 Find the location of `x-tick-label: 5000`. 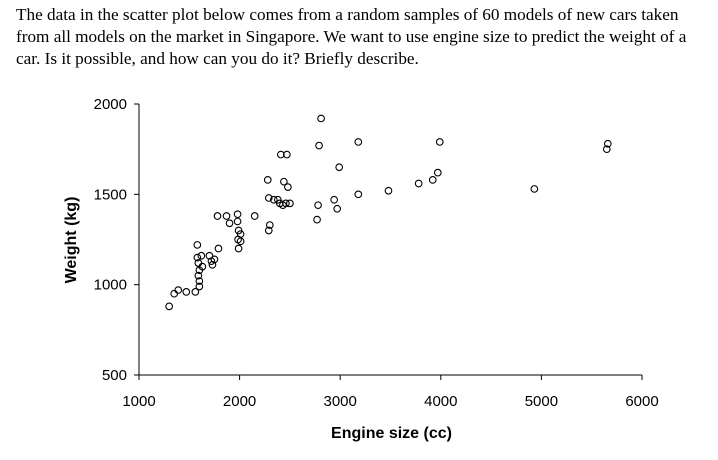

x-tick-label: 5000 is located at coordinates (541, 401).